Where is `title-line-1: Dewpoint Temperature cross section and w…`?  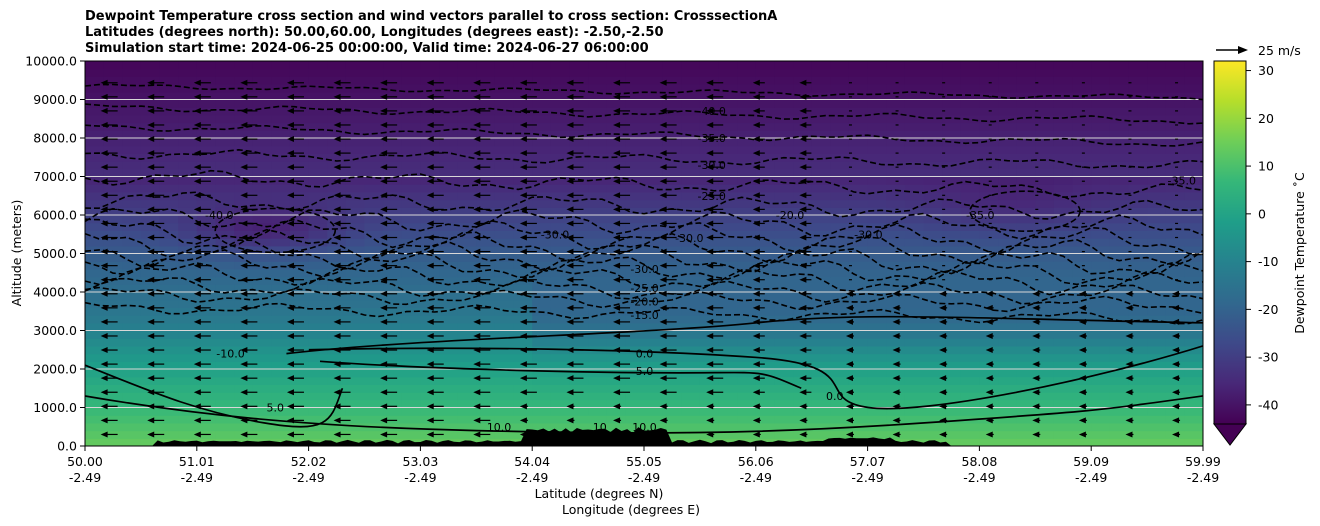
title-line-1: Dewpoint Temperature cross section and w… is located at coordinates (431, 16).